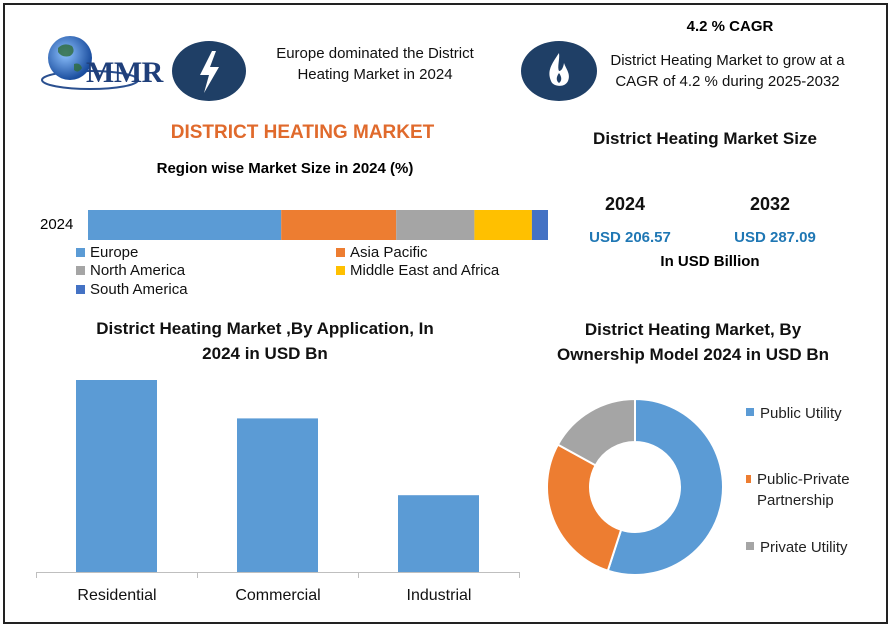 Image resolution: width=892 pixels, height=628 pixels. I want to click on market-size-year-2032: 2032, so click(770, 204).